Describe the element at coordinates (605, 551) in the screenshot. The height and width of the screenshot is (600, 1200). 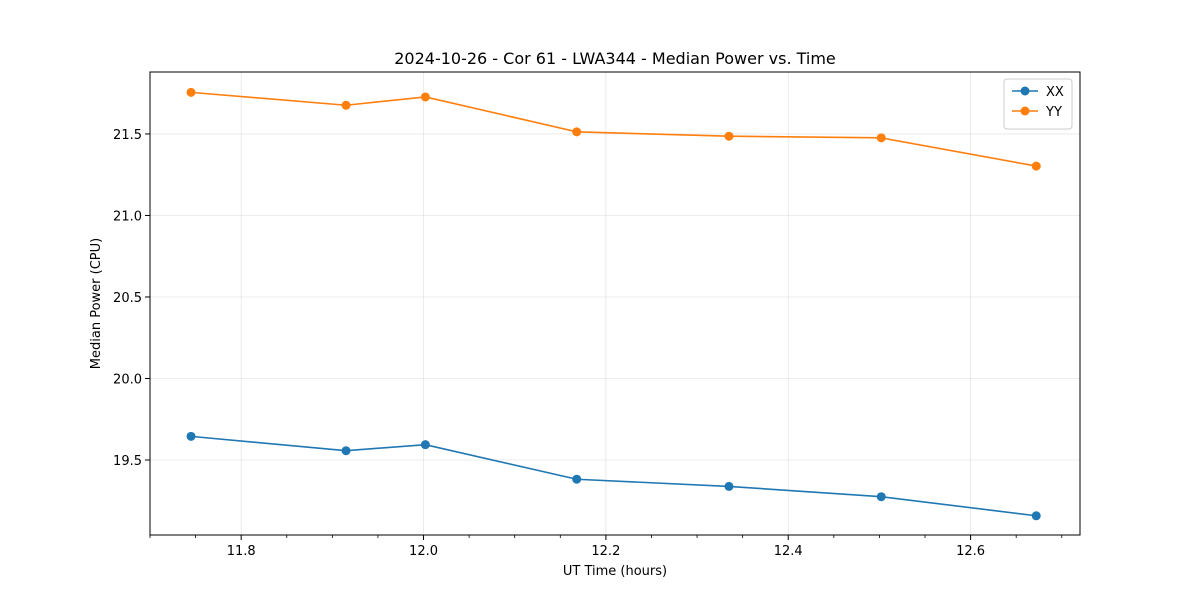
I see `x-tick-label: 12.2` at that location.